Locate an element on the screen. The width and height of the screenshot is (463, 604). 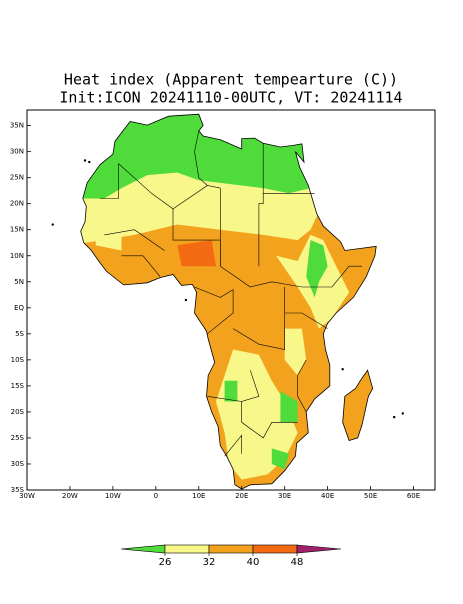
y-tick-label: 15N is located at coordinates (17, 230).